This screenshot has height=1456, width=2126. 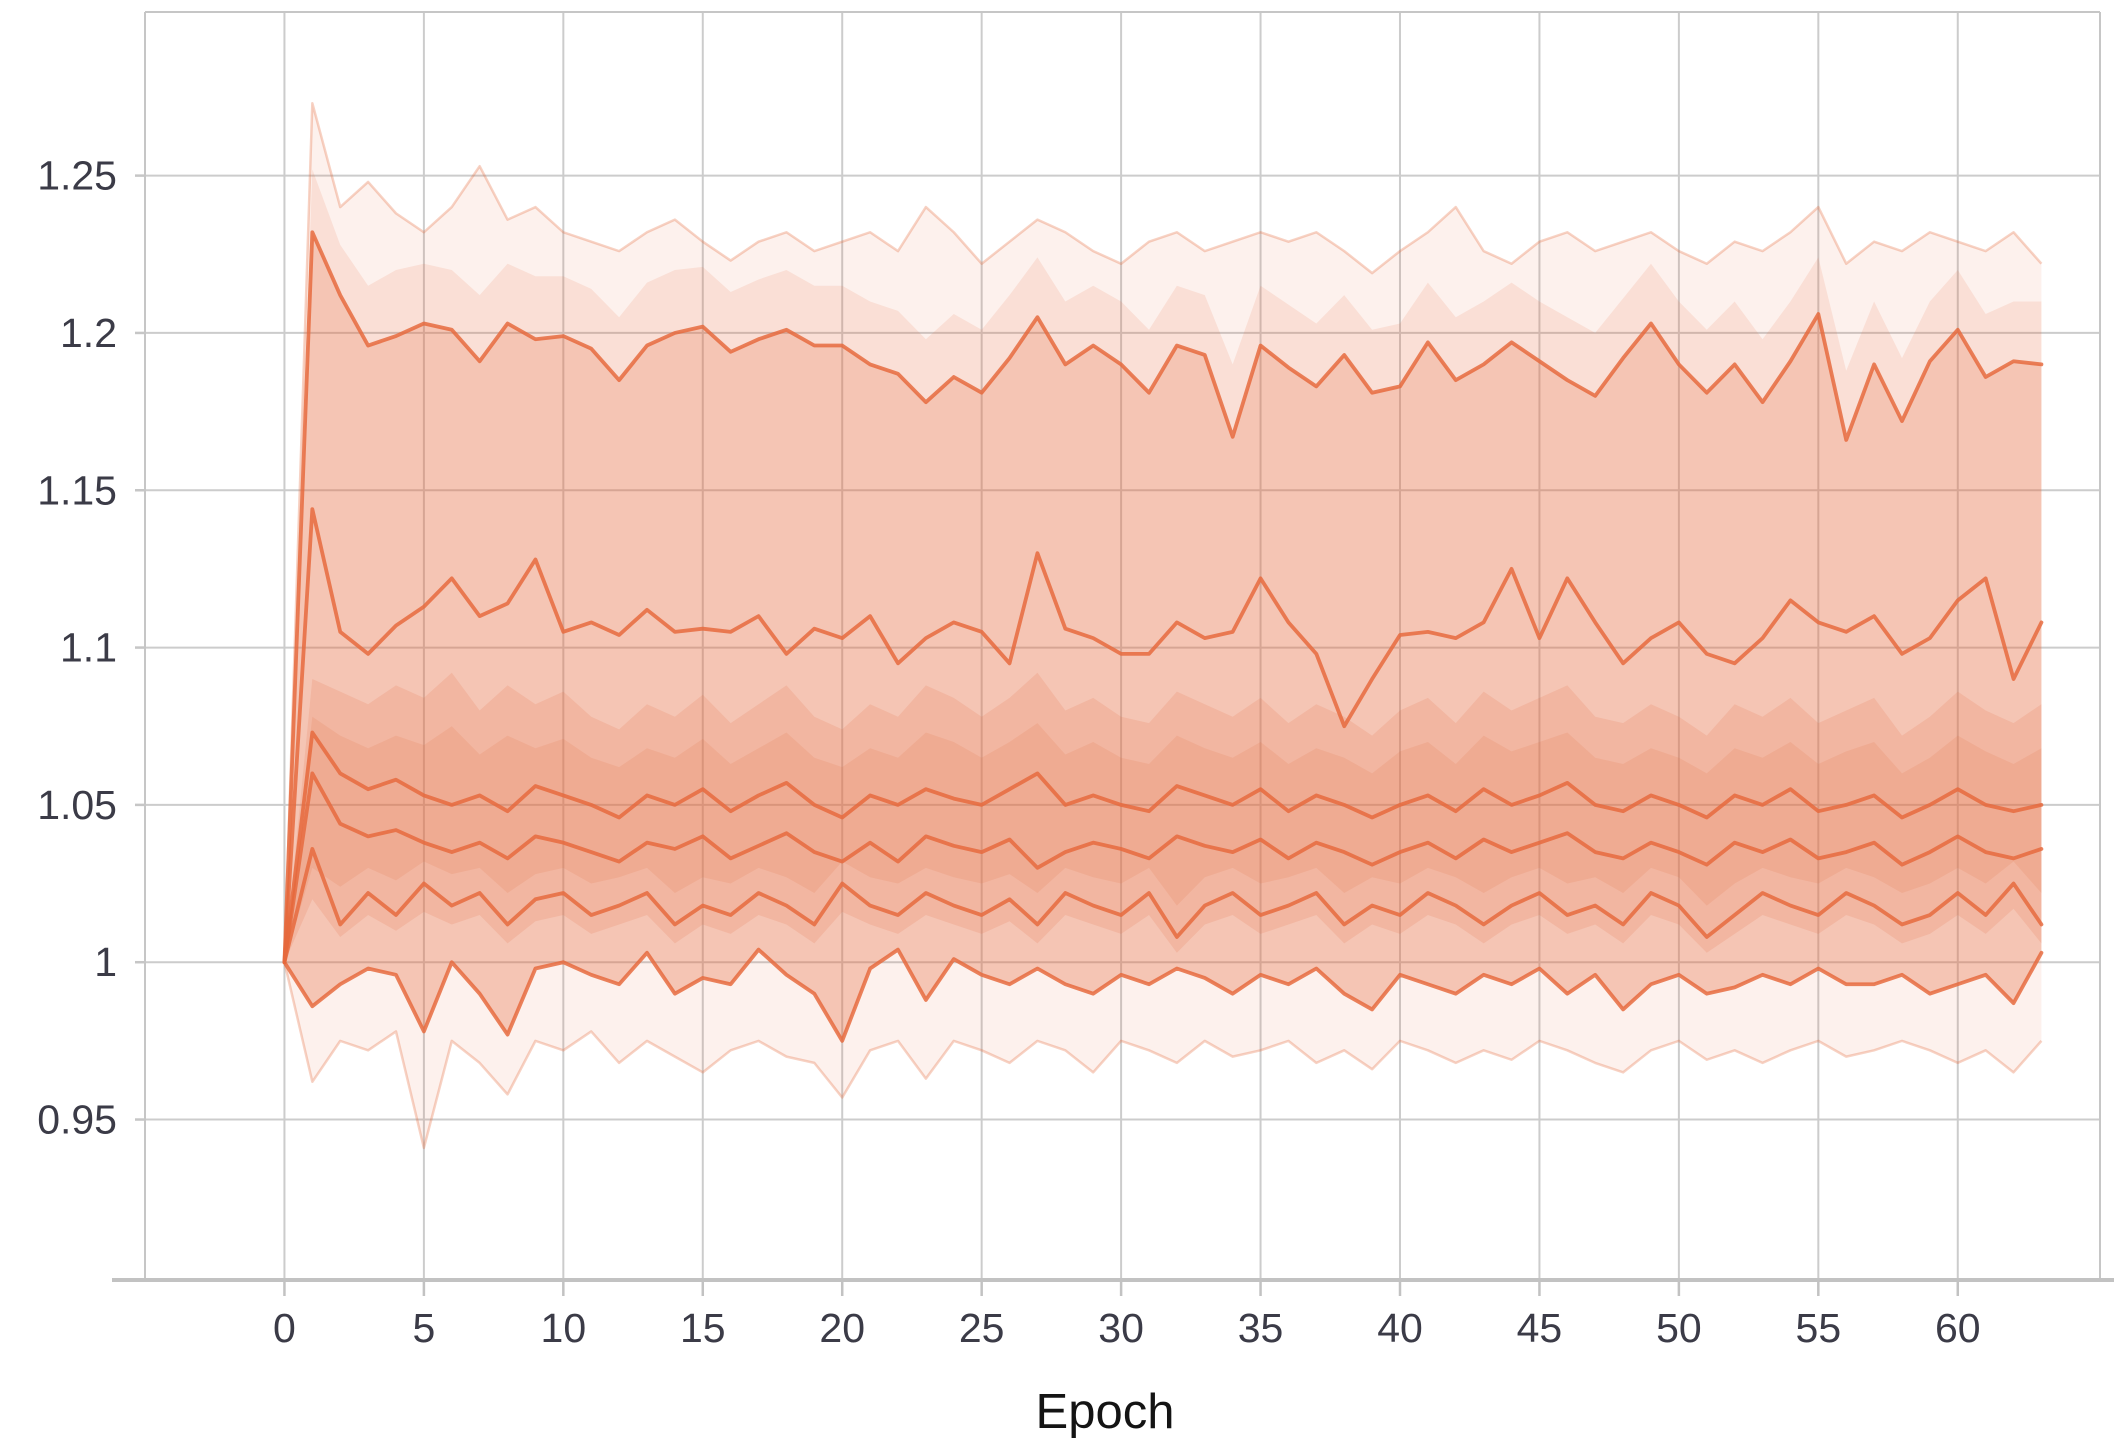 I want to click on x-tick-label: 35, so click(x=1261, y=1328).